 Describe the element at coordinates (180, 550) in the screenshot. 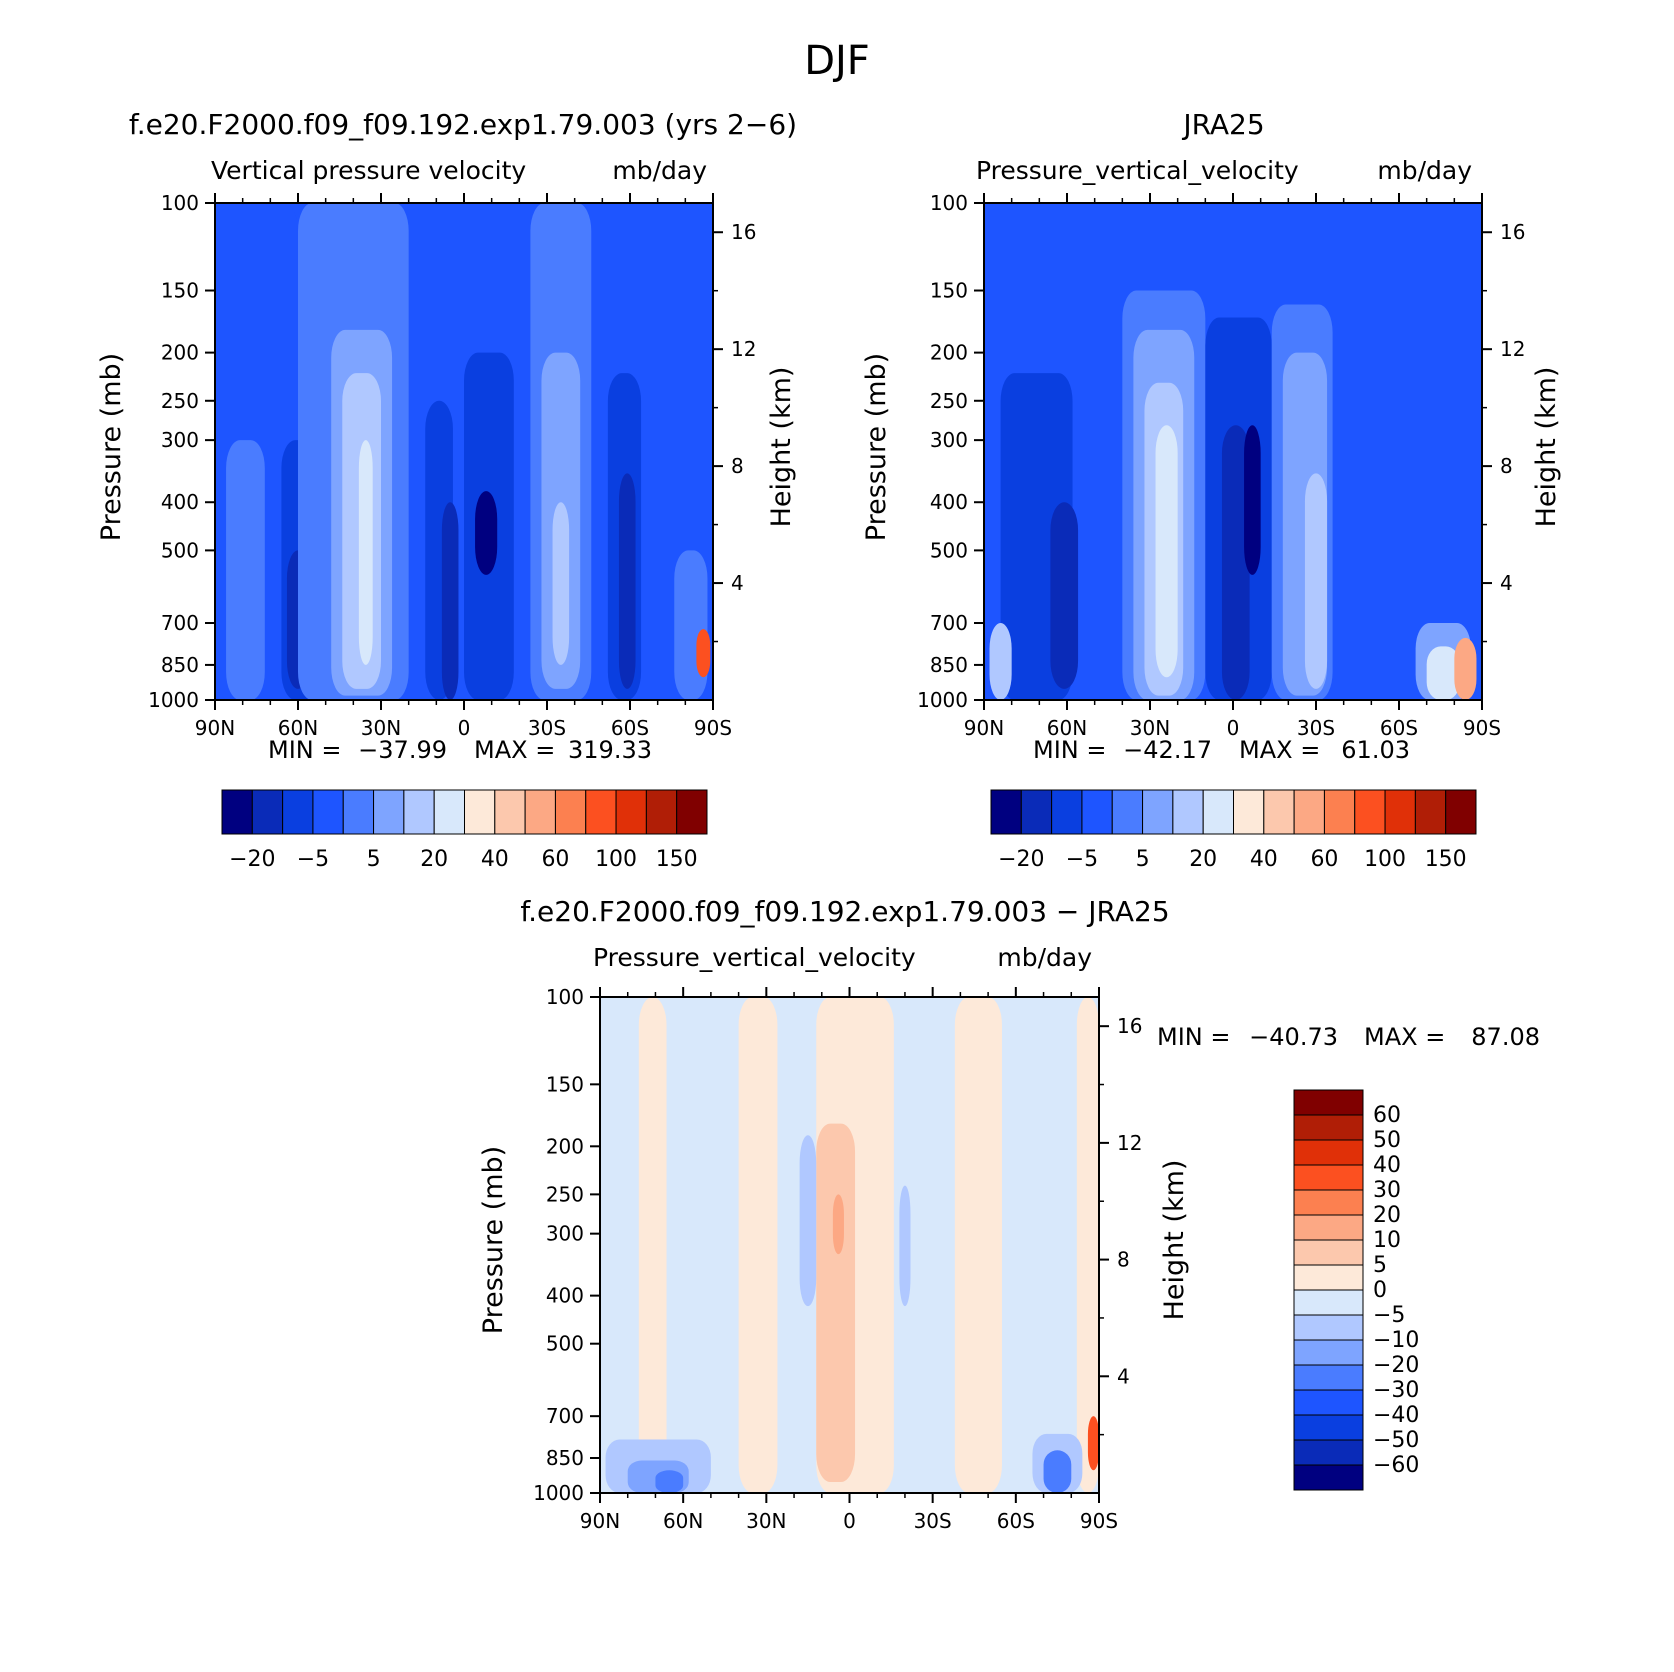

I see `y-tick-label-6: 500` at that location.